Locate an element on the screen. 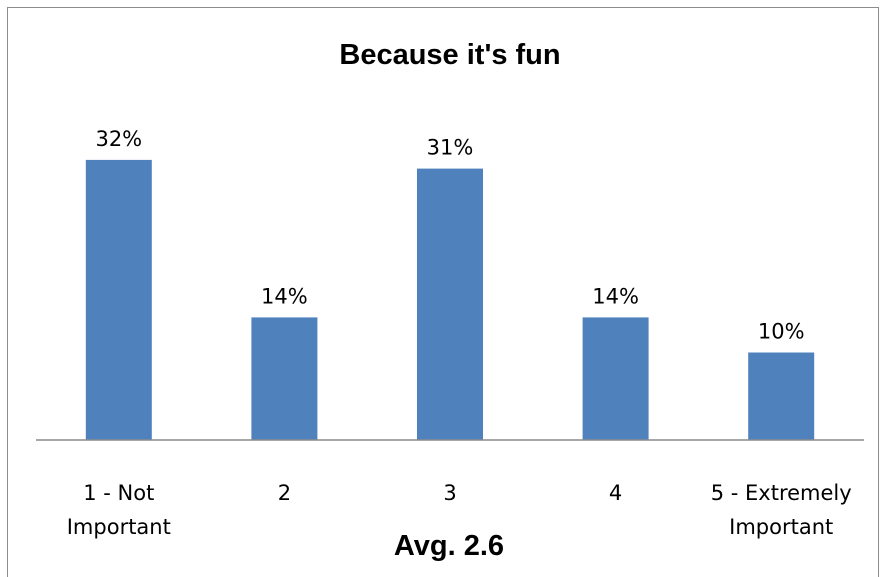  x-tick-label-2: 2 is located at coordinates (284, 493).